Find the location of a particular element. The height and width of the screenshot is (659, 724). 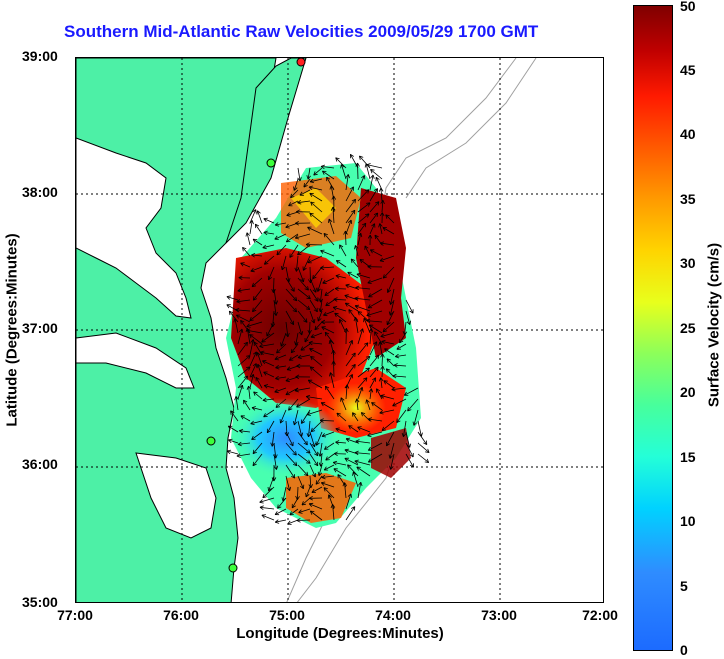

station-marker is located at coordinates (233, 568).